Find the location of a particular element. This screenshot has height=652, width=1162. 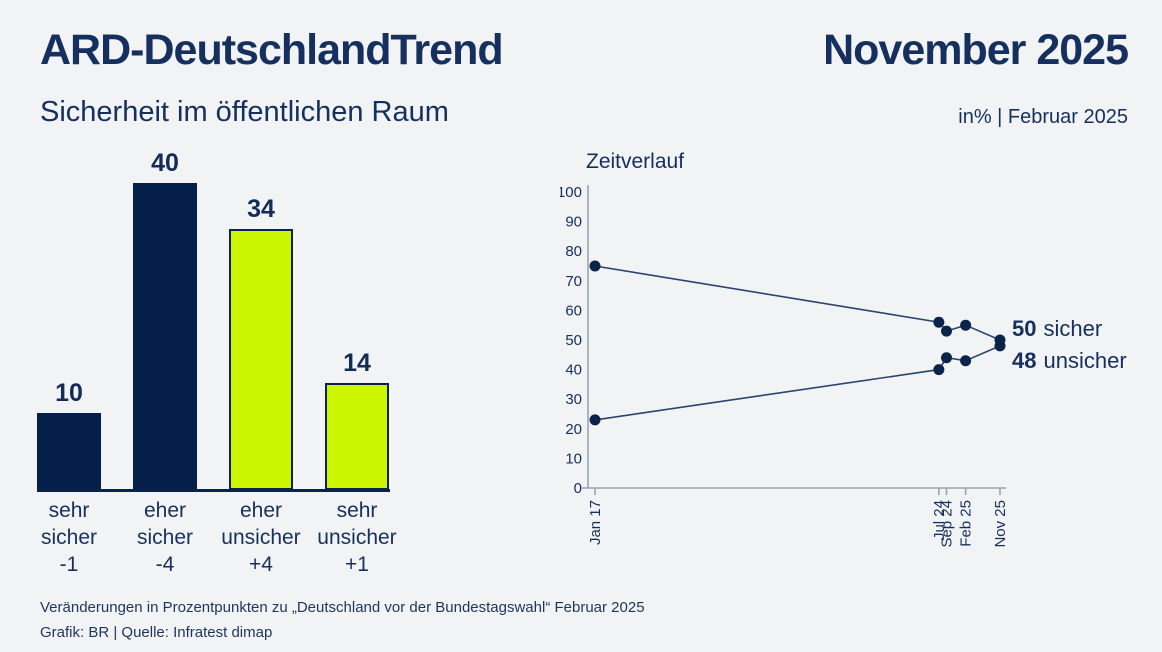

change-value: +1 is located at coordinates (357, 564).